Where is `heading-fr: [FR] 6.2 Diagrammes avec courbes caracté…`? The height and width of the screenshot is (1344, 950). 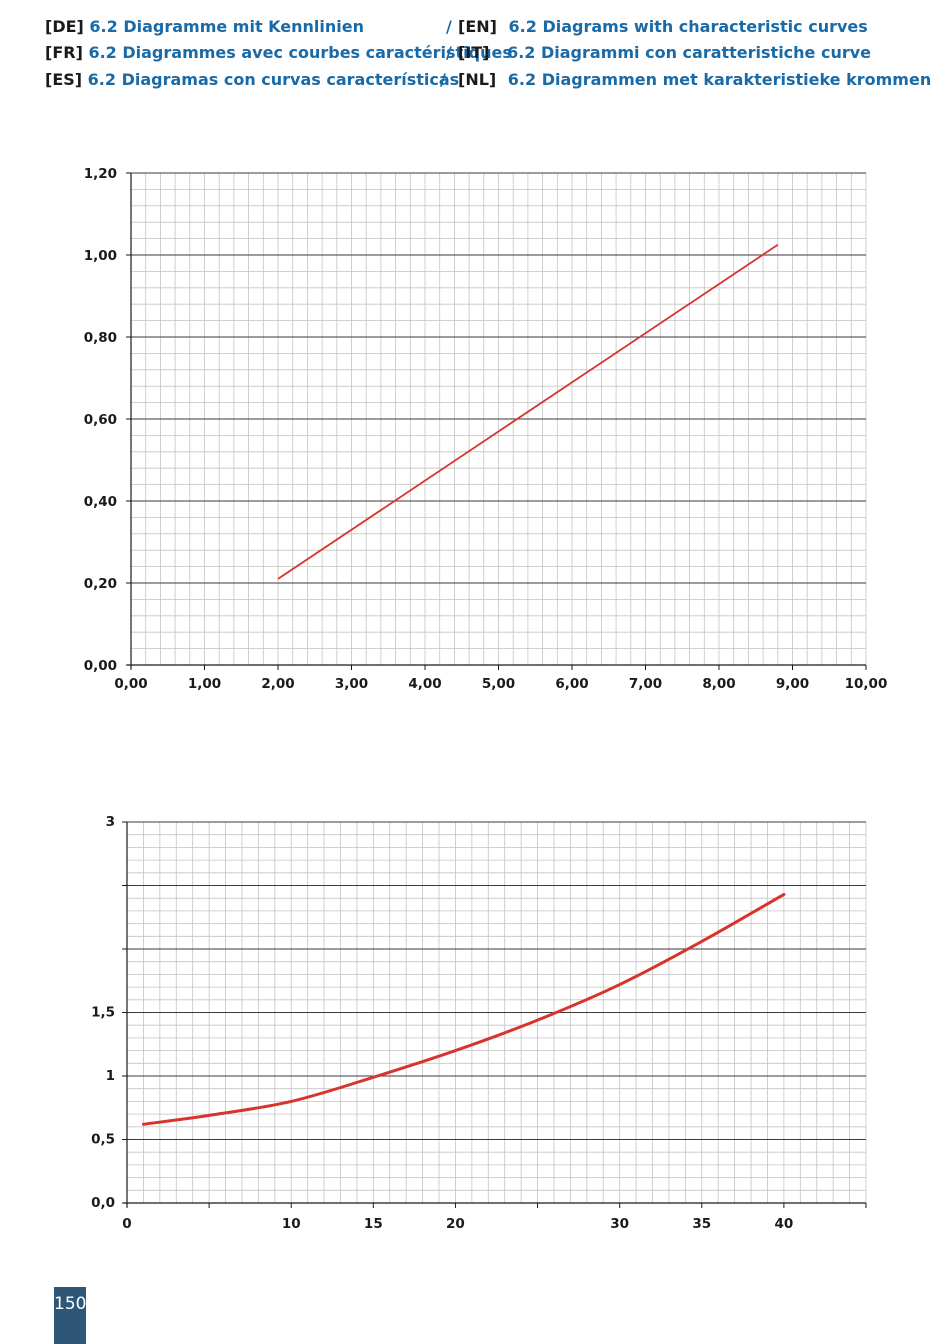 heading-fr: [FR] 6.2 Diagrammes avec courbes caracté… is located at coordinates (278, 53).